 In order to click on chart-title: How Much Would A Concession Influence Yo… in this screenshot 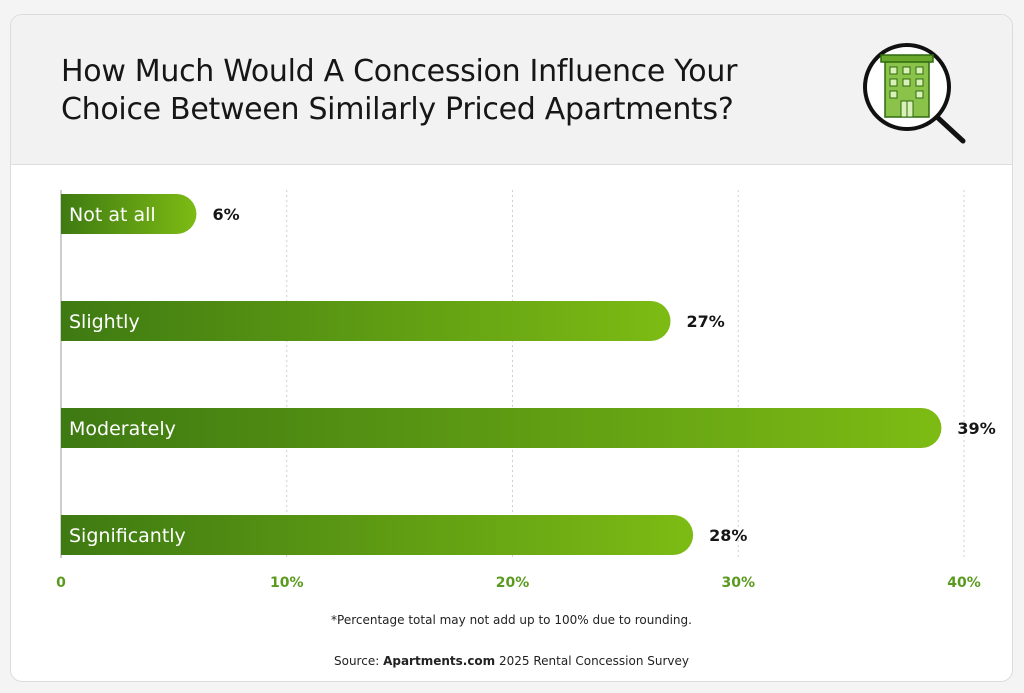, I will do `click(399, 90)`.